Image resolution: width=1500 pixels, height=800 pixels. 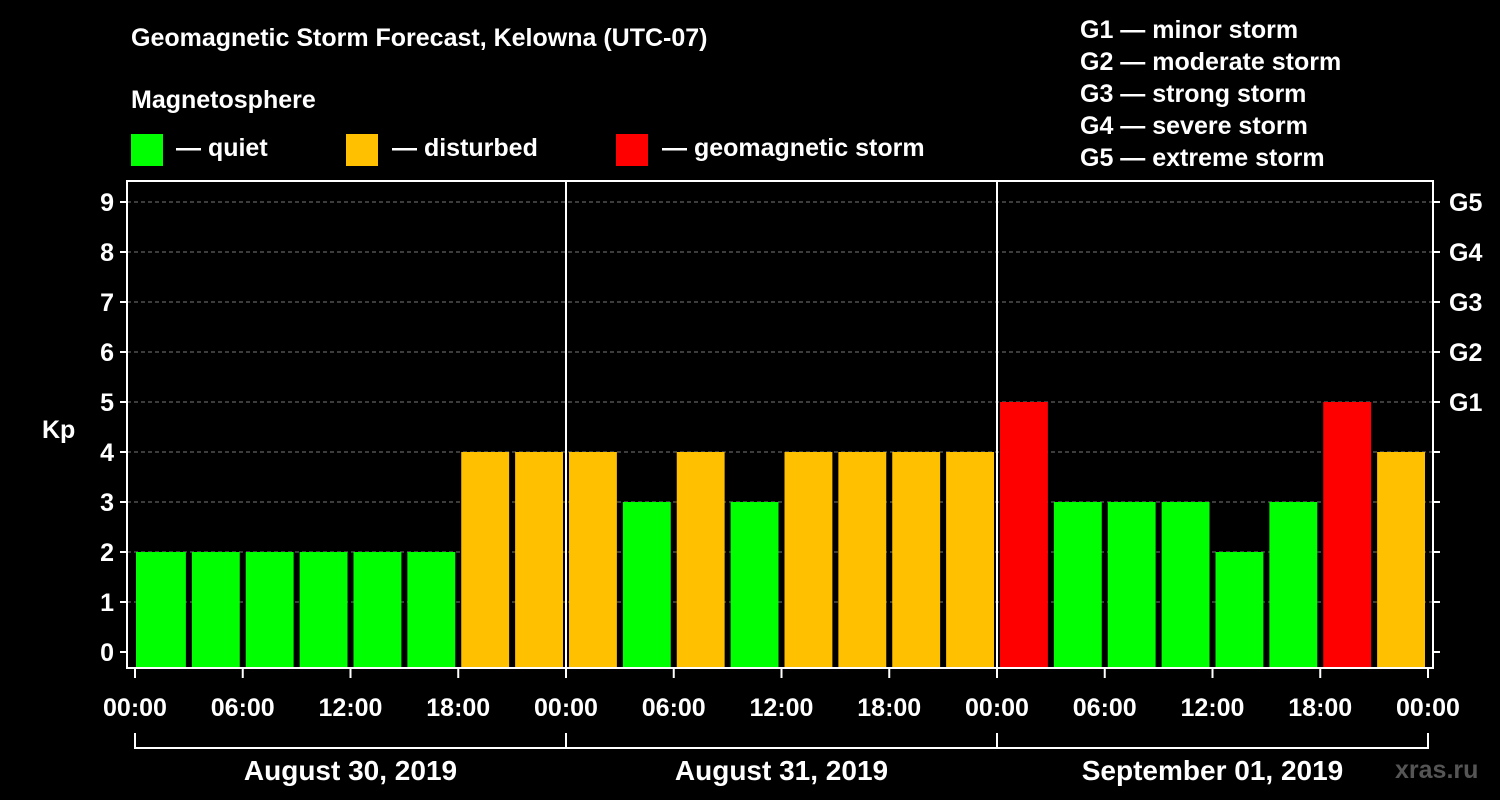 What do you see at coordinates (632, 150) in the screenshot?
I see `legend-swatch-storm` at bounding box center [632, 150].